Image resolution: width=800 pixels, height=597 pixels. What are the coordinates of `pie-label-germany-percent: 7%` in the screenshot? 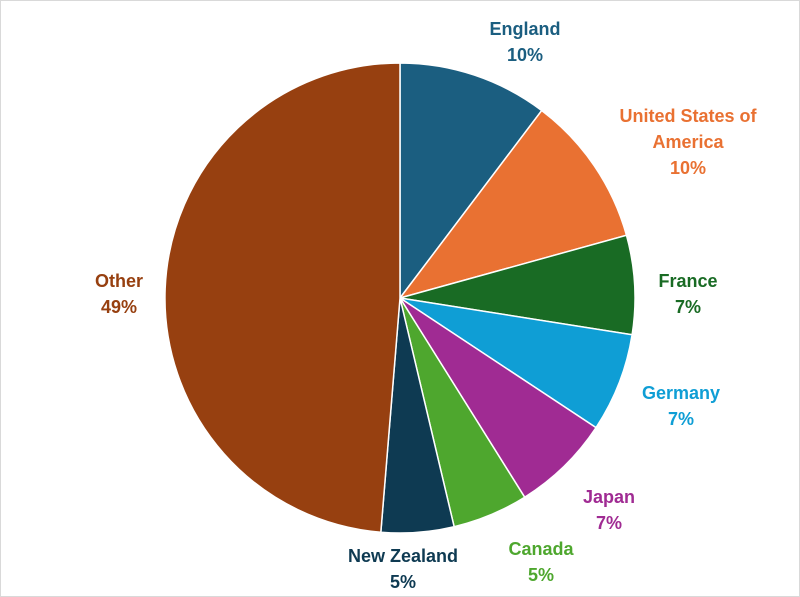 It's located at (681, 419).